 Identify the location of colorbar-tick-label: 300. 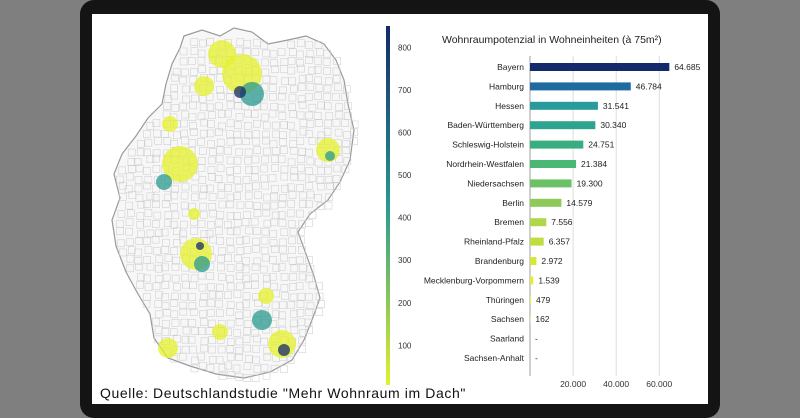
(405, 260).